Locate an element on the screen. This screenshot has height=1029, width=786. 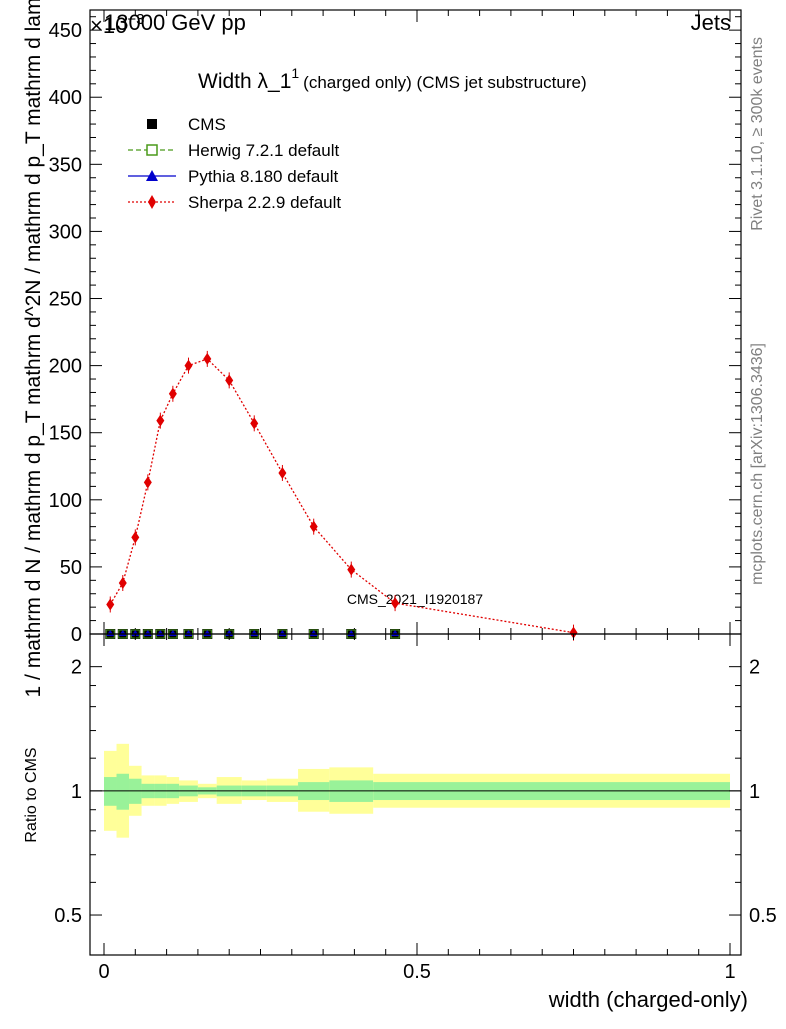
main-y-tick-label: 450 is located at coordinates (65, 31).